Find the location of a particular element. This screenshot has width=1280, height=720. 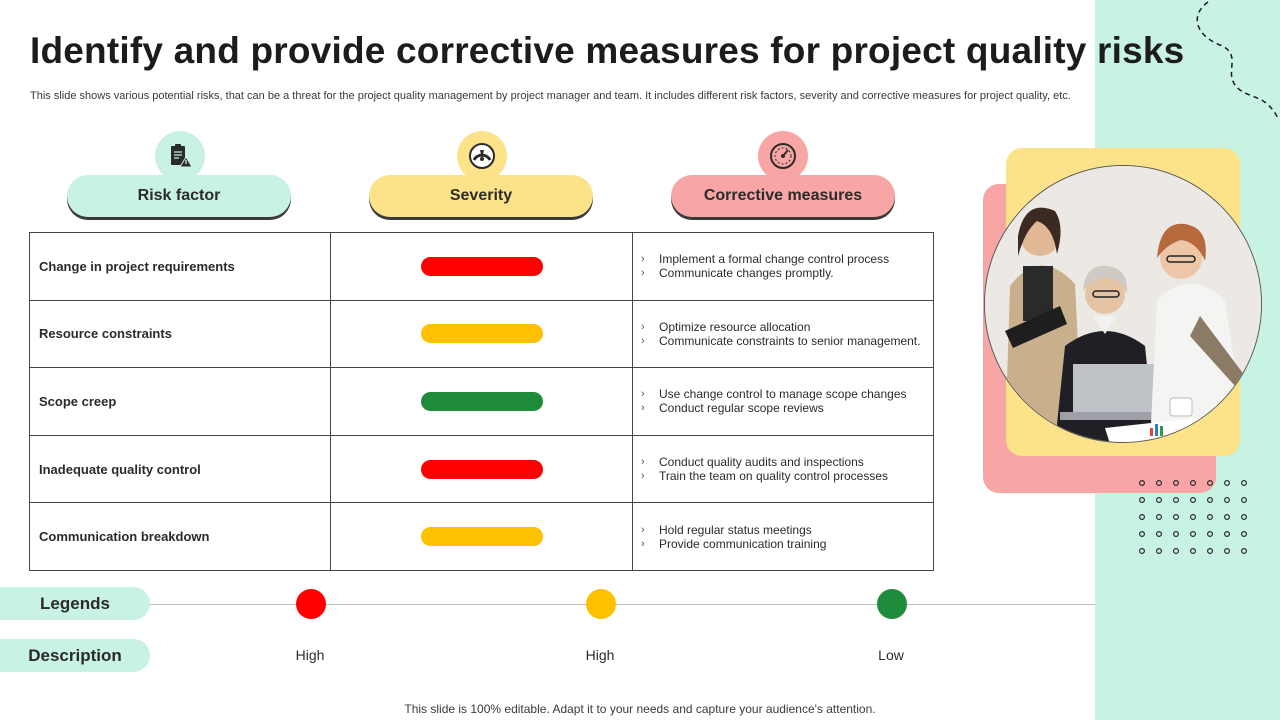

measure-text: Optimize resource allocation is located at coordinates (735, 326).